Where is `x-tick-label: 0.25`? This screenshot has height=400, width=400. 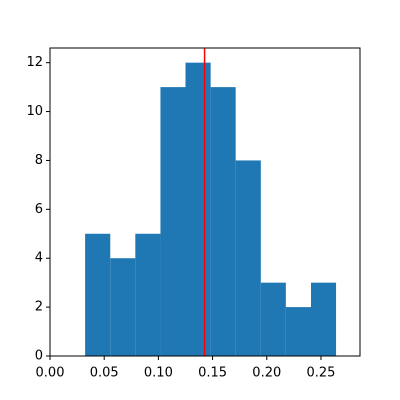
x-tick-label: 0.25 is located at coordinates (321, 373).